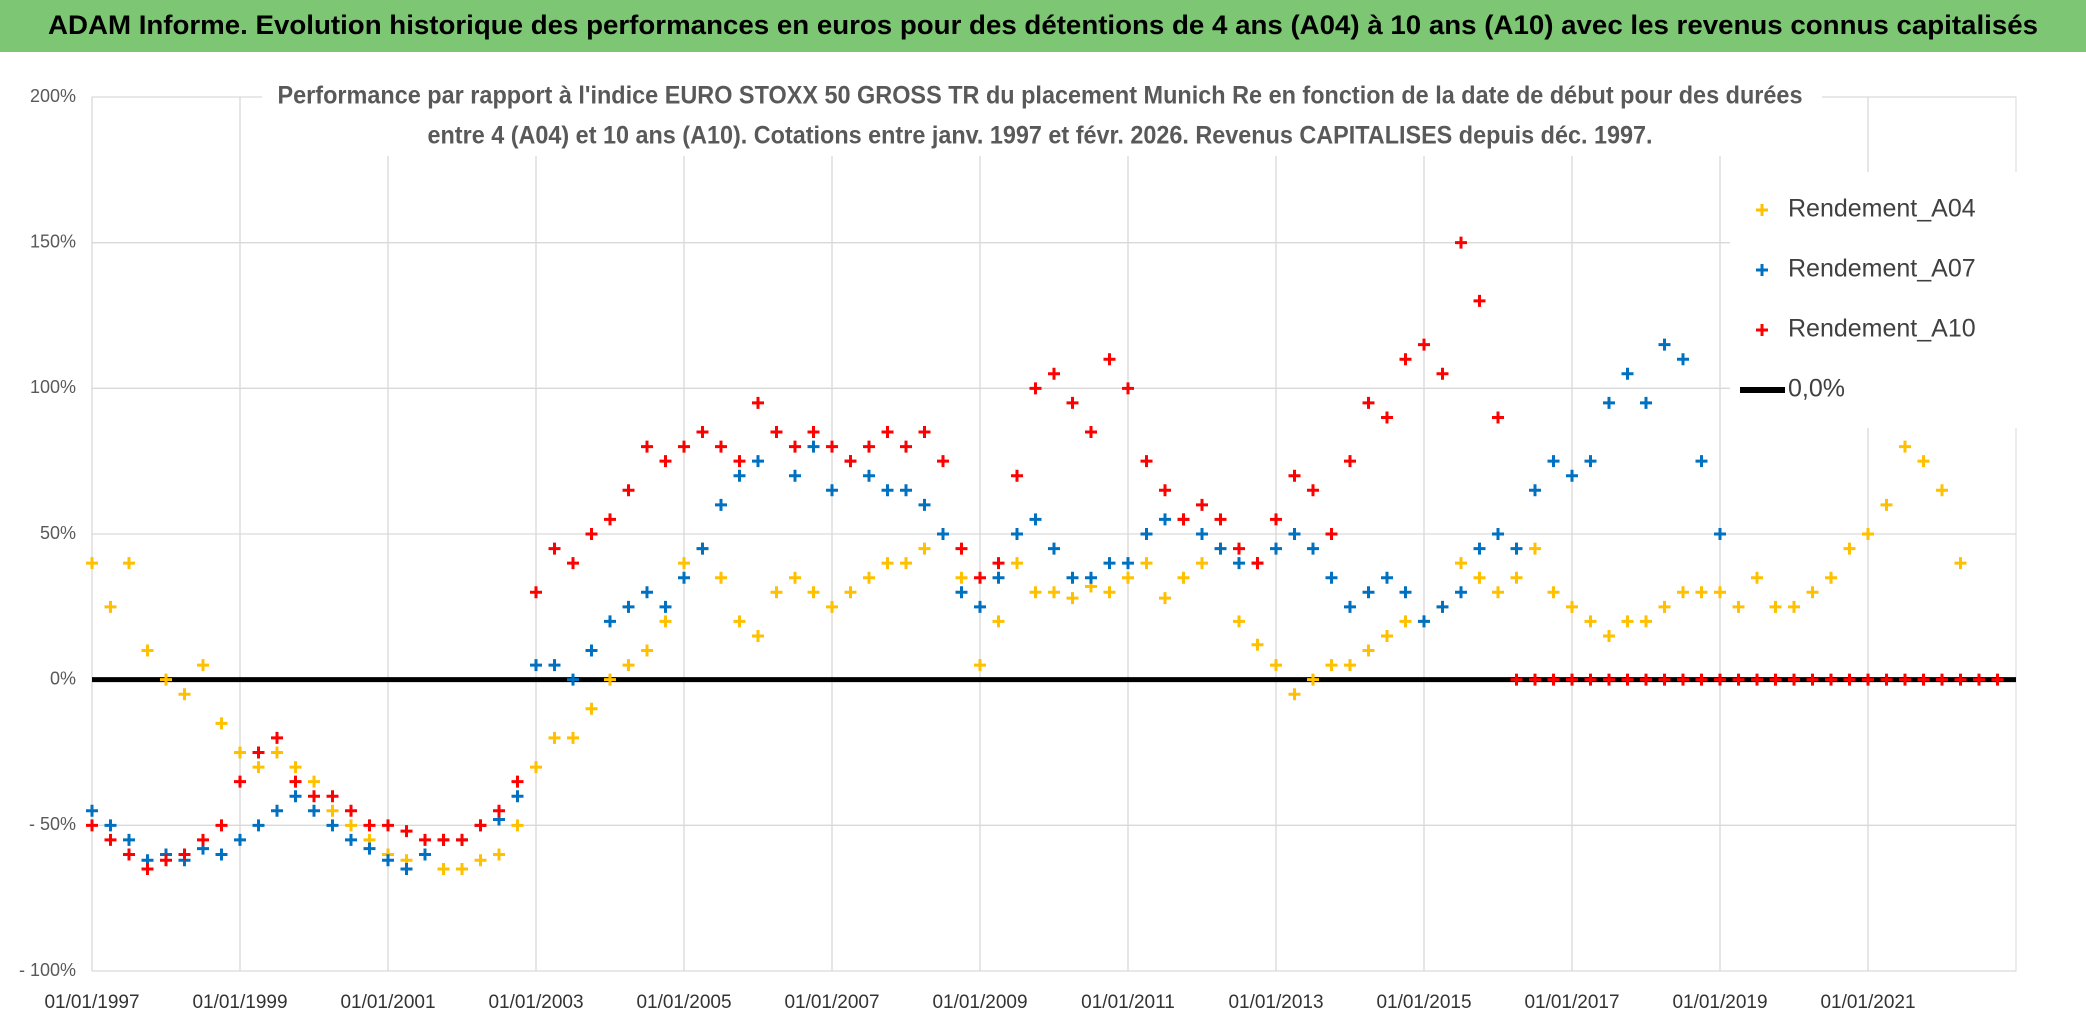 This screenshot has width=2086, height=1031. Describe the element at coordinates (1043, 26) in the screenshot. I see `title-bar` at that location.